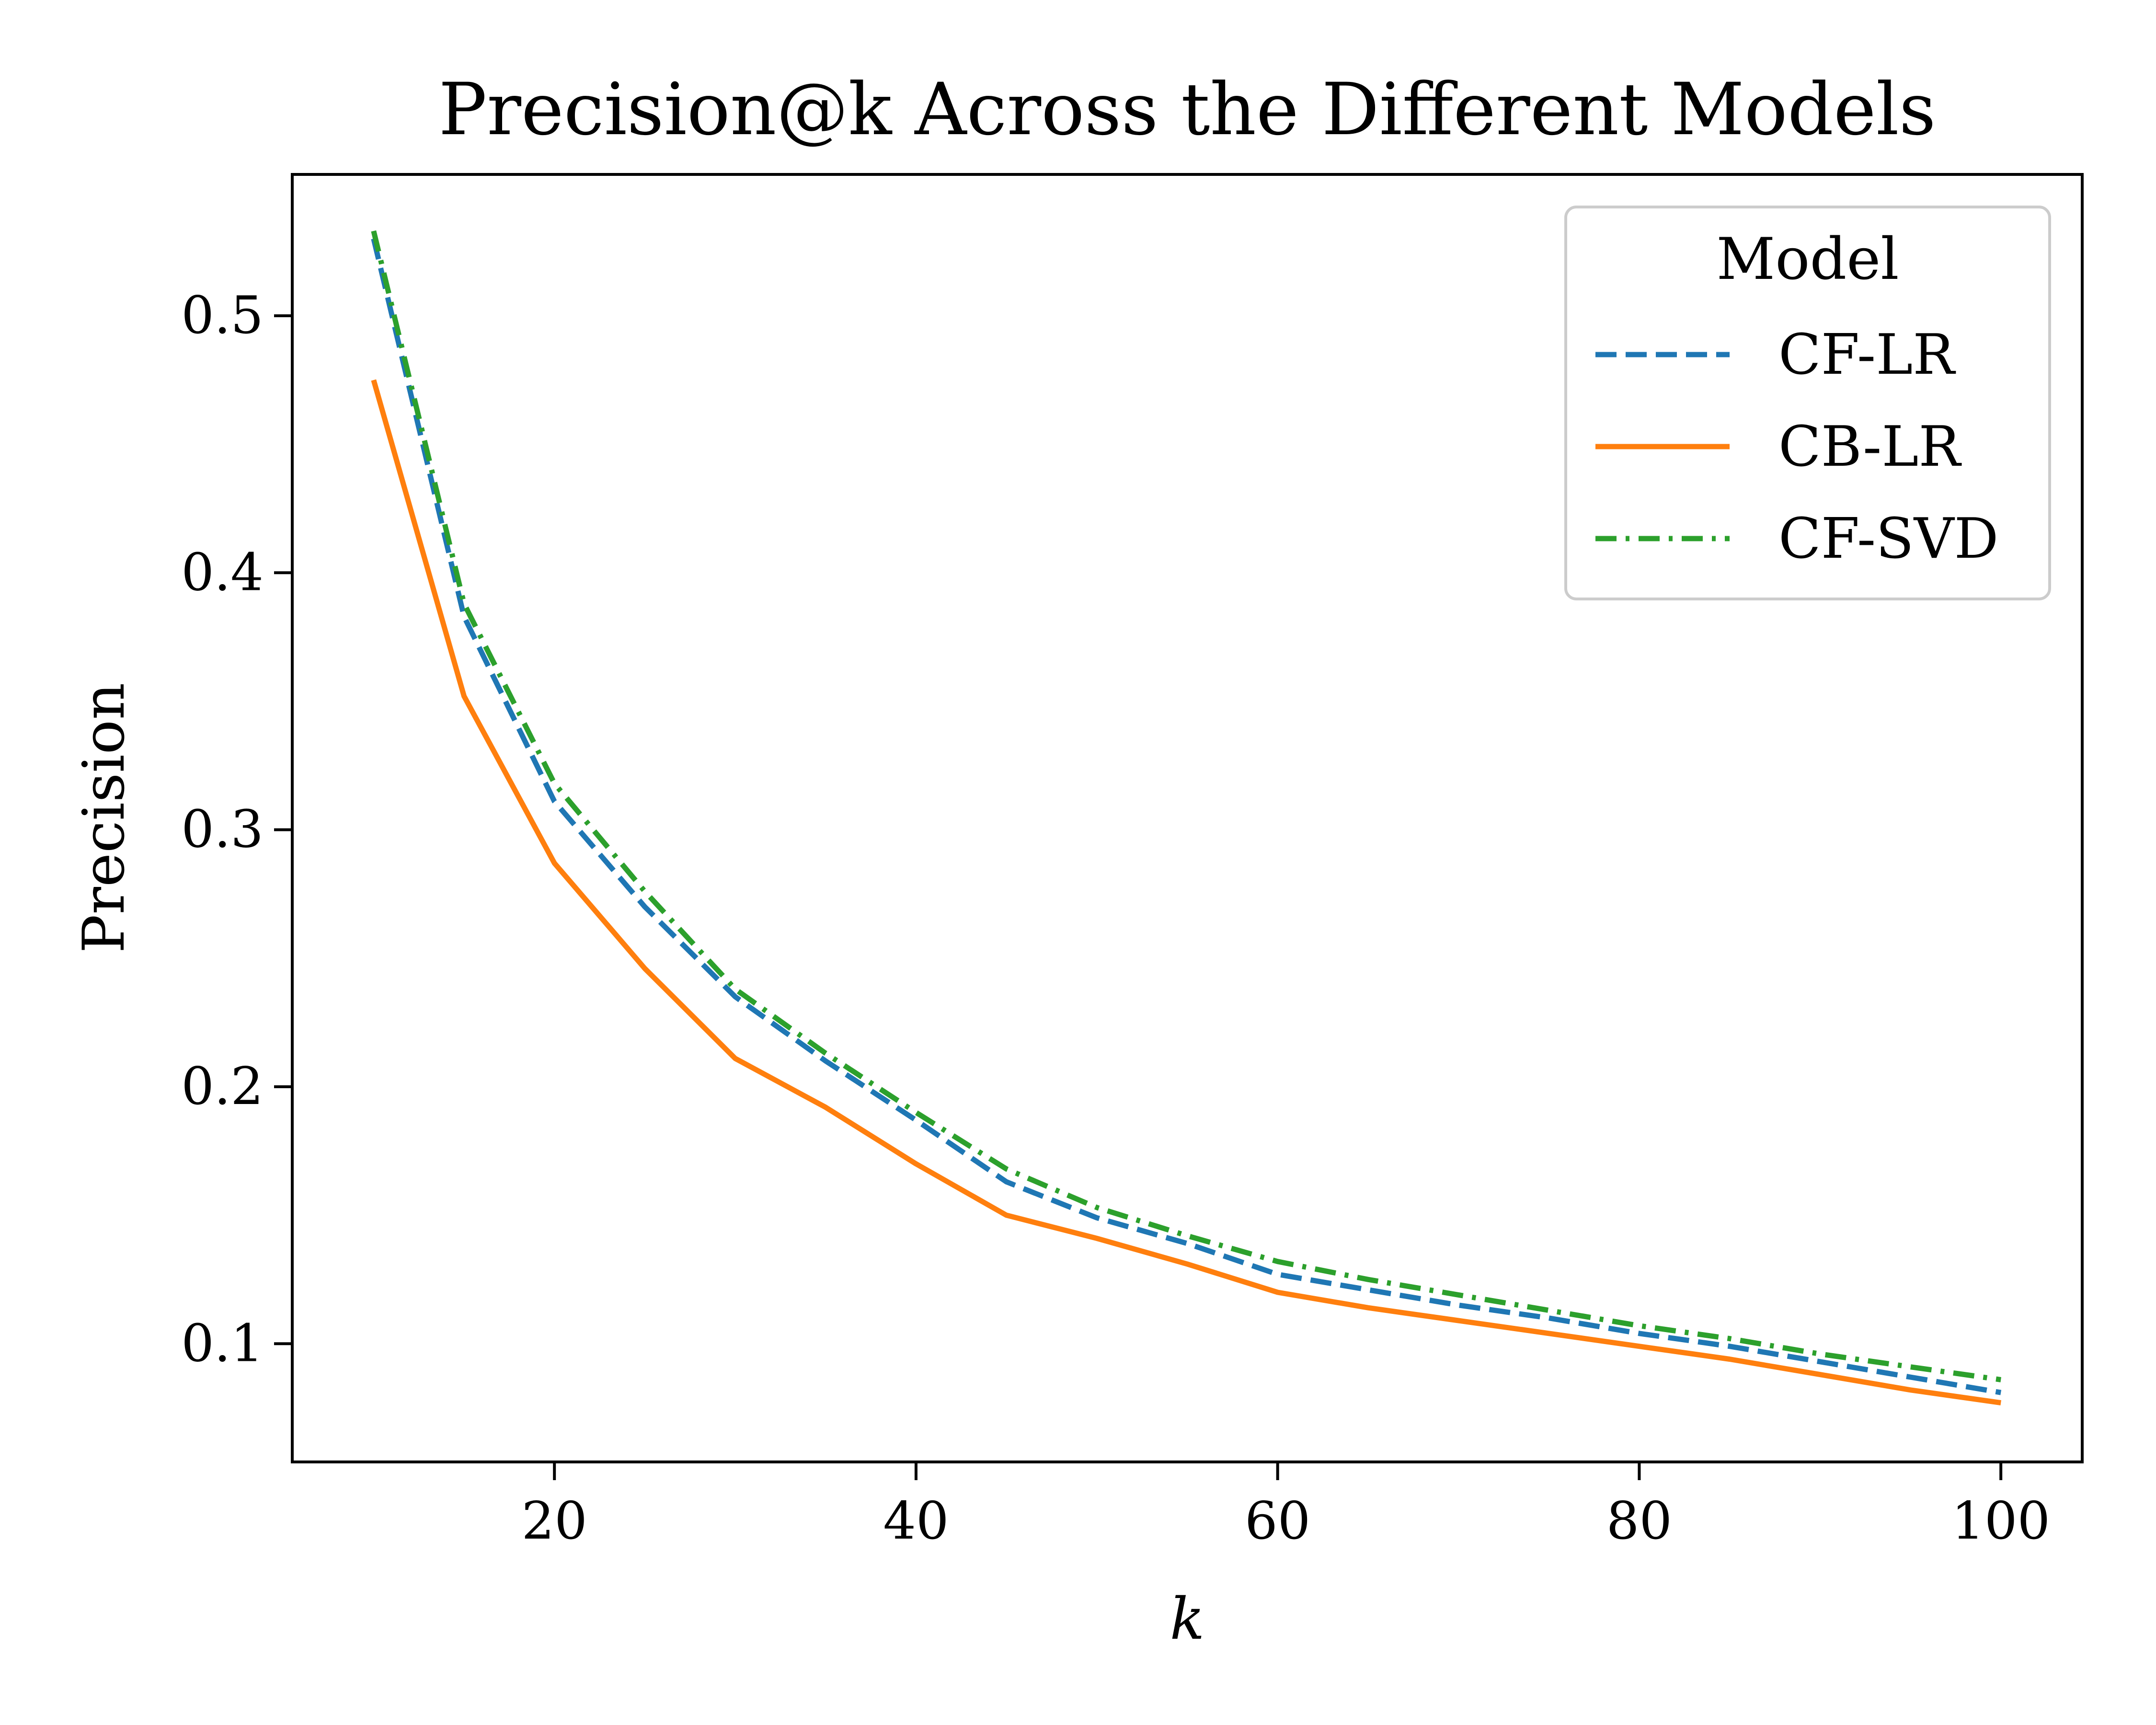 The width and height of the screenshot is (2156, 1725). Describe the element at coordinates (1888, 538) in the screenshot. I see `legend-label-cf-svd: CF-SVD` at that location.